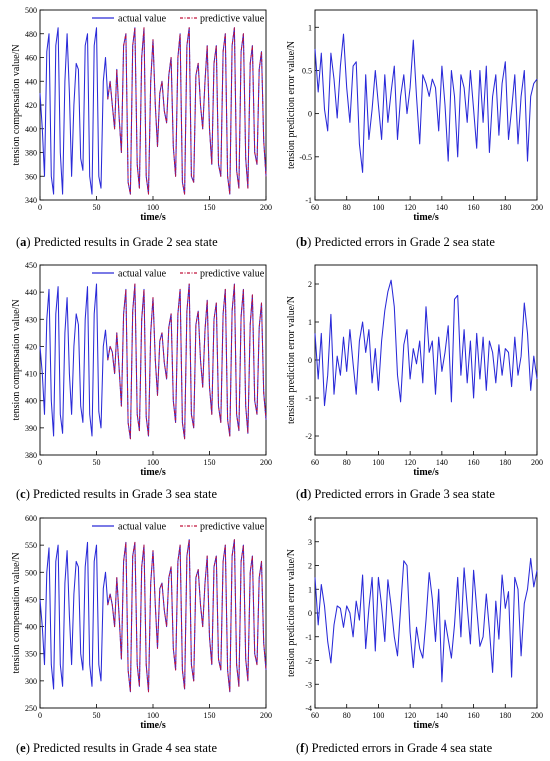 This screenshot has height=761, width=550. Describe the element at coordinates (304, 242) in the screenshot. I see `caption-b-letter: b` at that location.